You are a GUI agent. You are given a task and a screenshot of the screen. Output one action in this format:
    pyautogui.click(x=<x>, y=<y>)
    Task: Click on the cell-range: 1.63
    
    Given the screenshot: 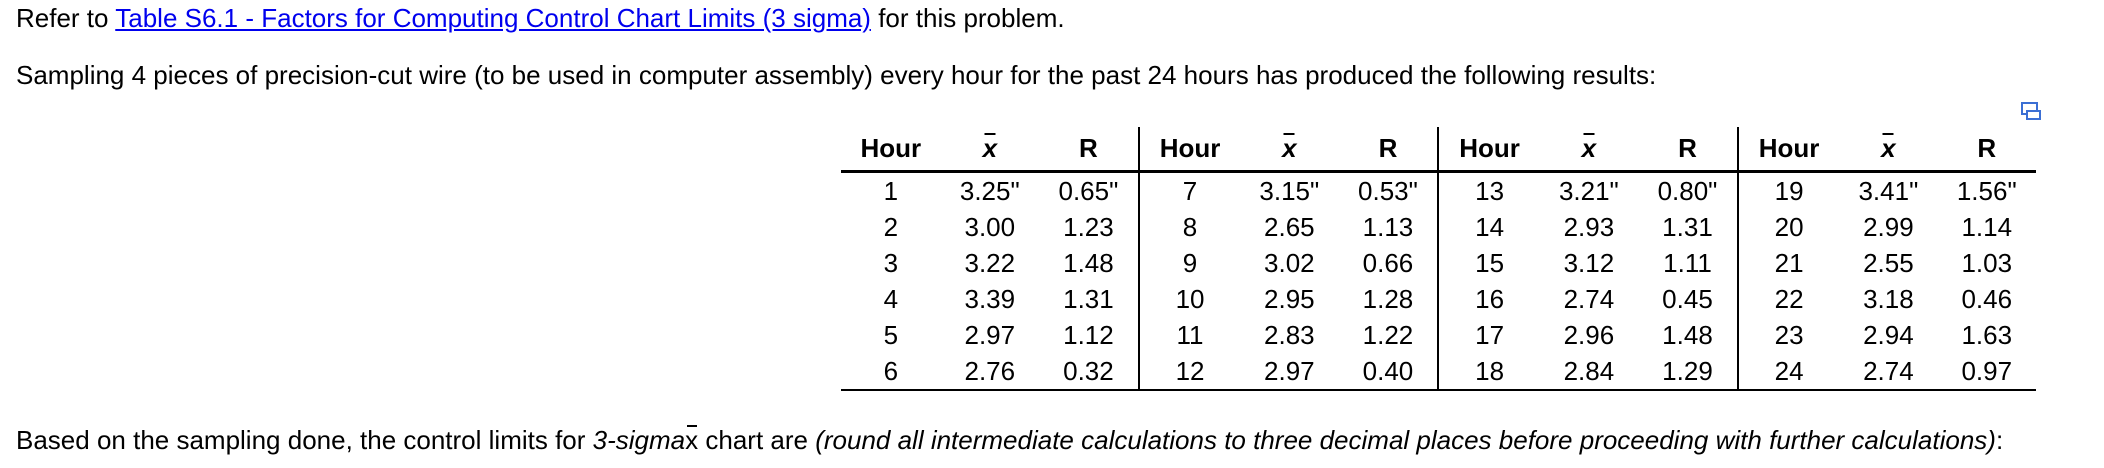 What is the action you would take?
    pyautogui.click(x=1987, y=334)
    